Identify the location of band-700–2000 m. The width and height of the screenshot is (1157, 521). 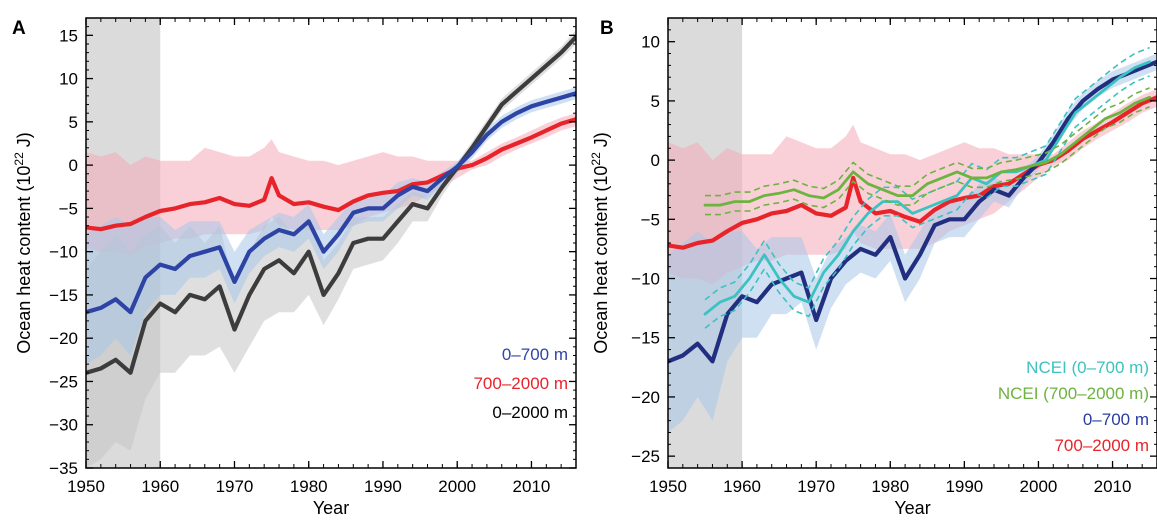
(331, 184).